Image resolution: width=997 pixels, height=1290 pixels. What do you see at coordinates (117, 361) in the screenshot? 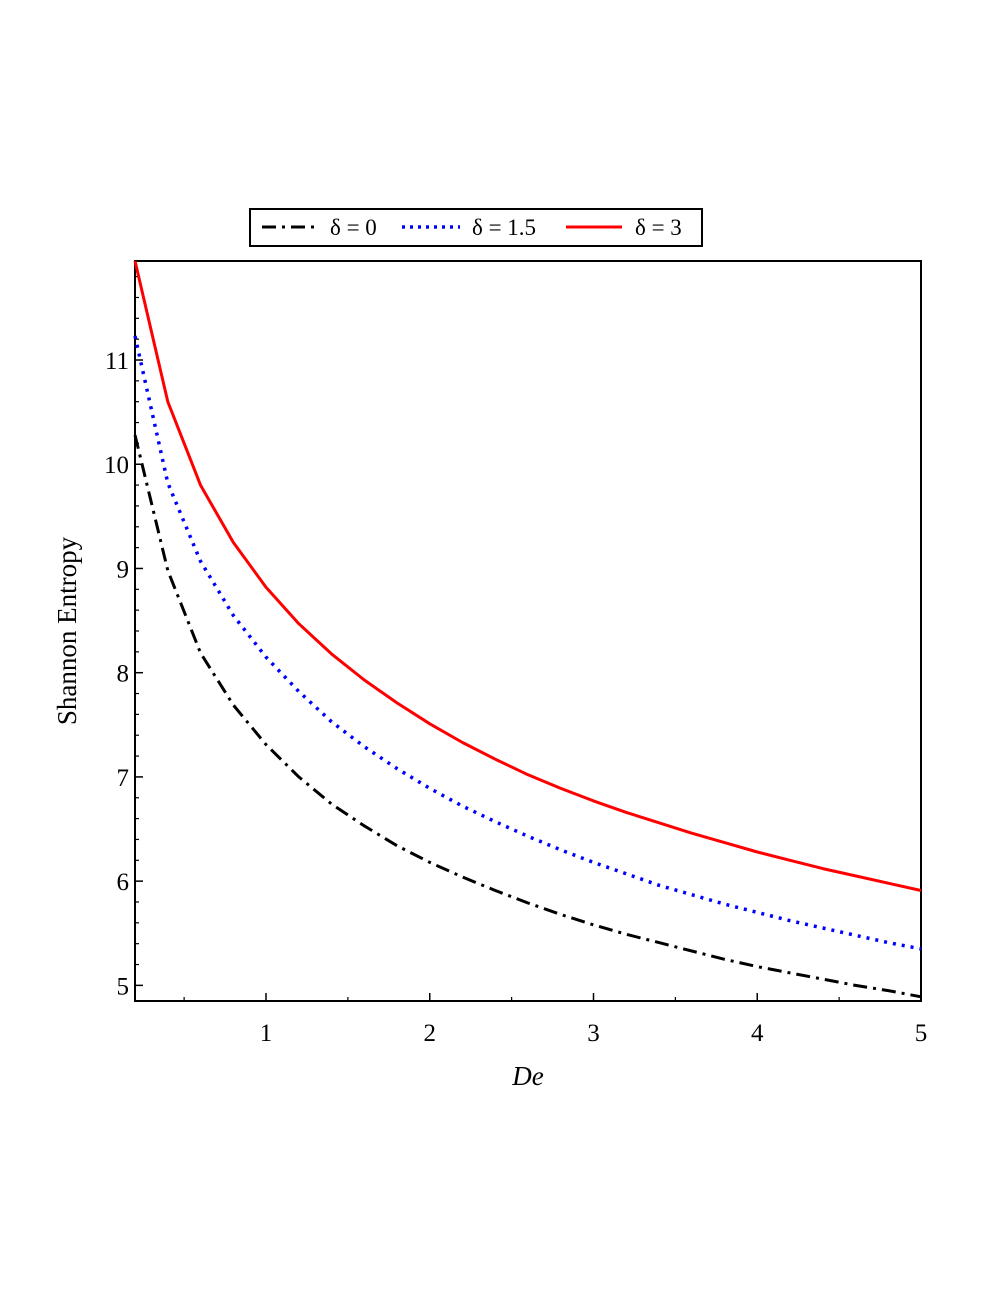
I see `y-tick-label: 11` at bounding box center [117, 361].